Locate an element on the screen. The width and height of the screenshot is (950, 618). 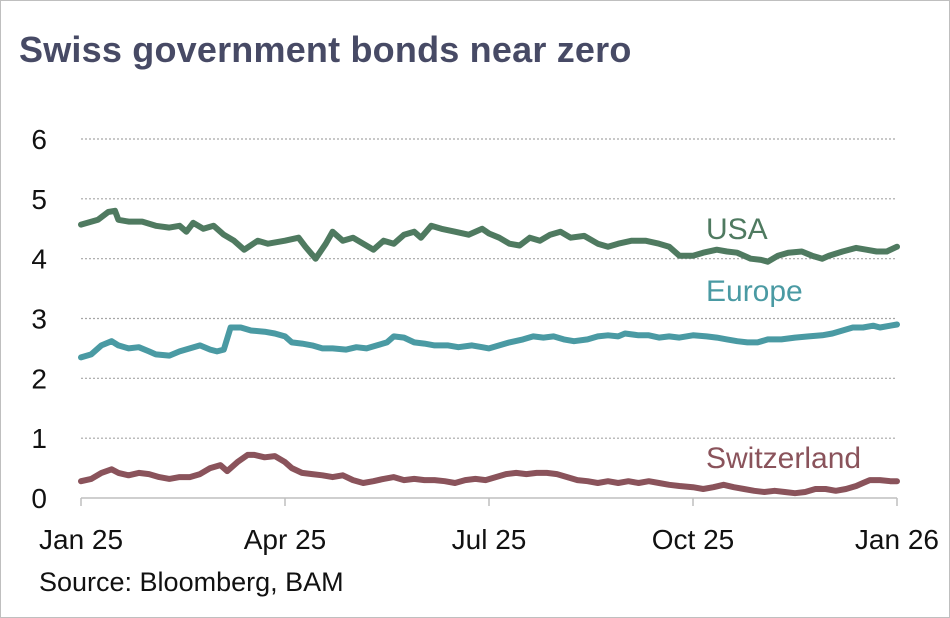
y-tick-label: 4 is located at coordinates (39, 259).